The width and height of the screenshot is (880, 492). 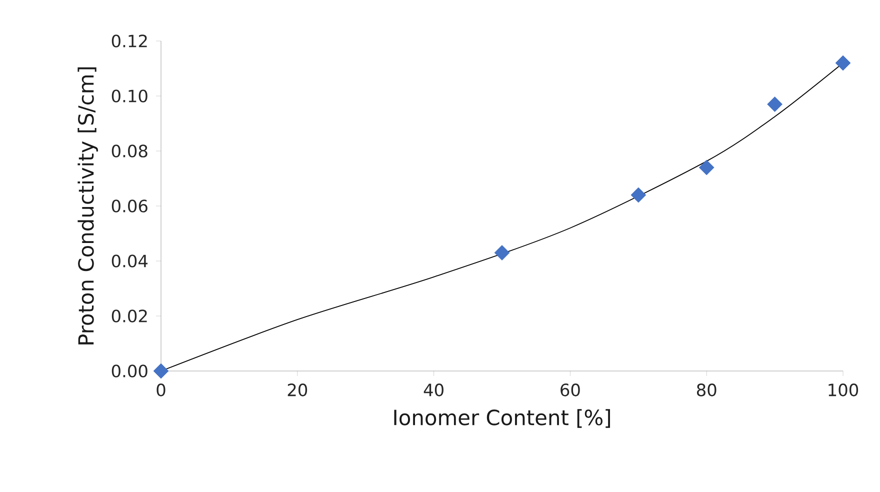 I want to click on x-axis-title: Ionomer Content [%], so click(x=502, y=418).